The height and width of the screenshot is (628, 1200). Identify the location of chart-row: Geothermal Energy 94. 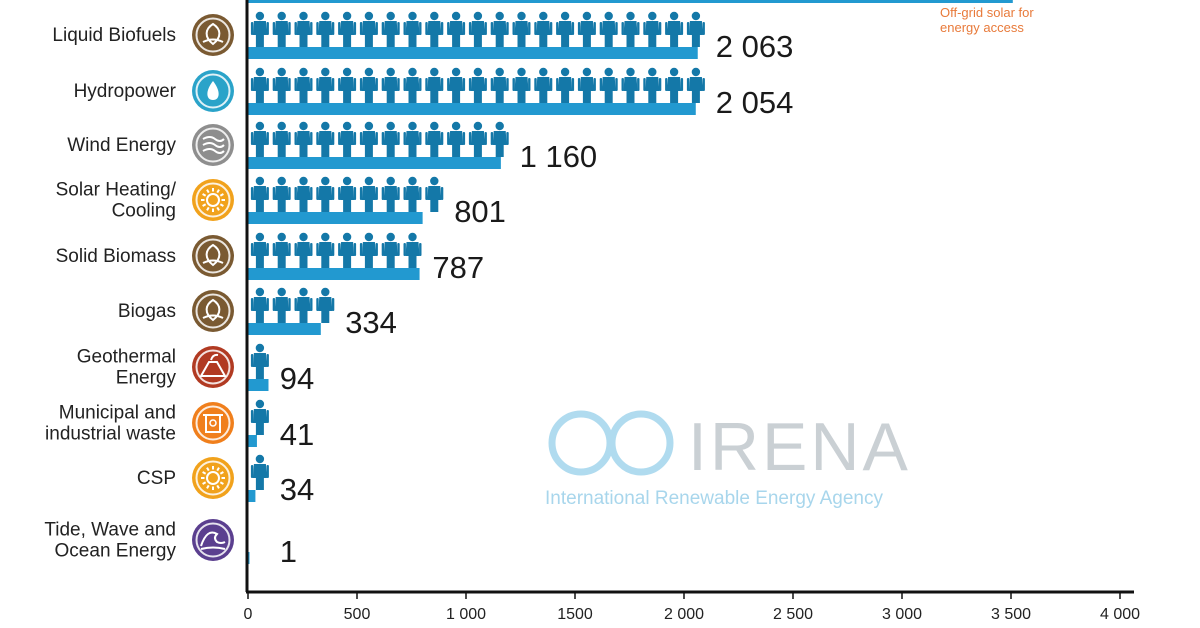
(195, 369).